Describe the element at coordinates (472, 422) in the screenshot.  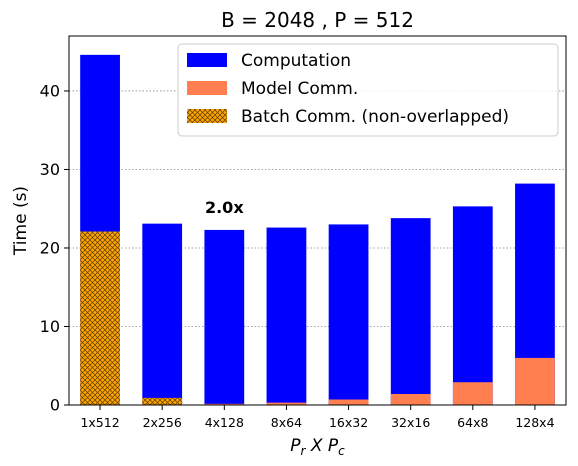
I see `x-tick-label: 64x8` at that location.